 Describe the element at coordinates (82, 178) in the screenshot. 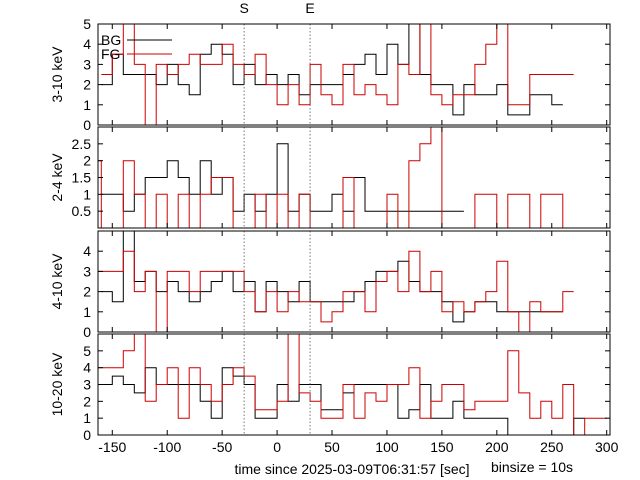

I see `y-tick-label: 1.5` at that location.